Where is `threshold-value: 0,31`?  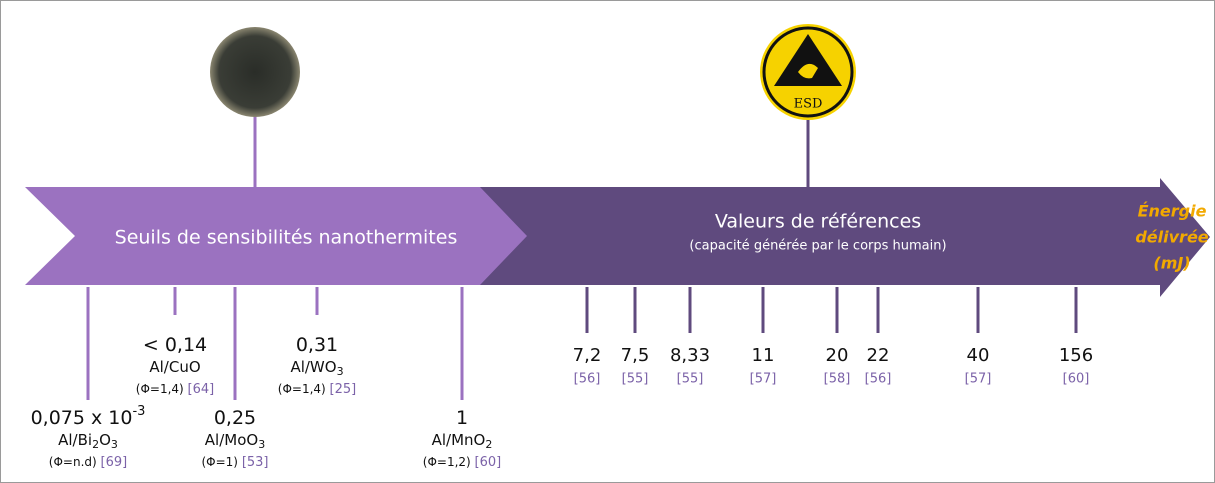 threshold-value: 0,31 is located at coordinates (317, 345).